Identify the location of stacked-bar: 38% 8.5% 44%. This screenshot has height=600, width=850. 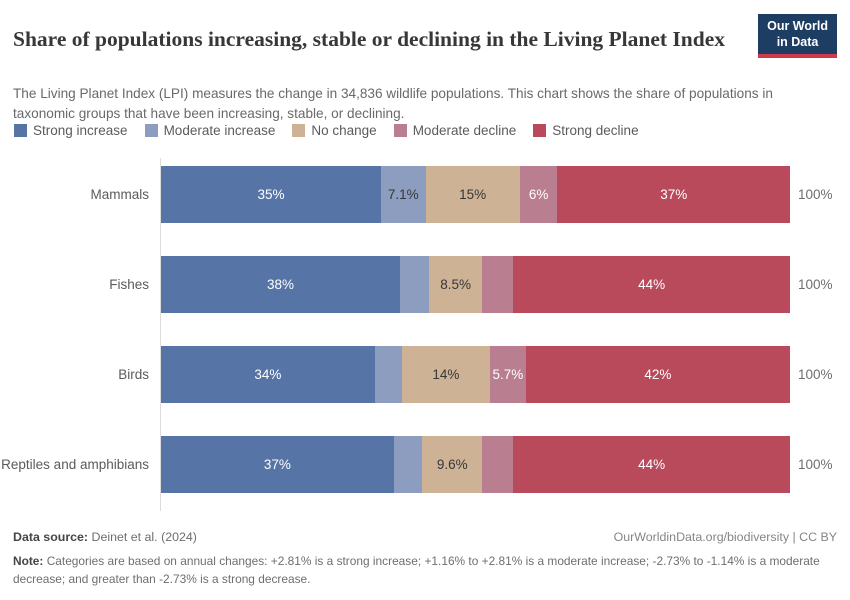
(475, 284).